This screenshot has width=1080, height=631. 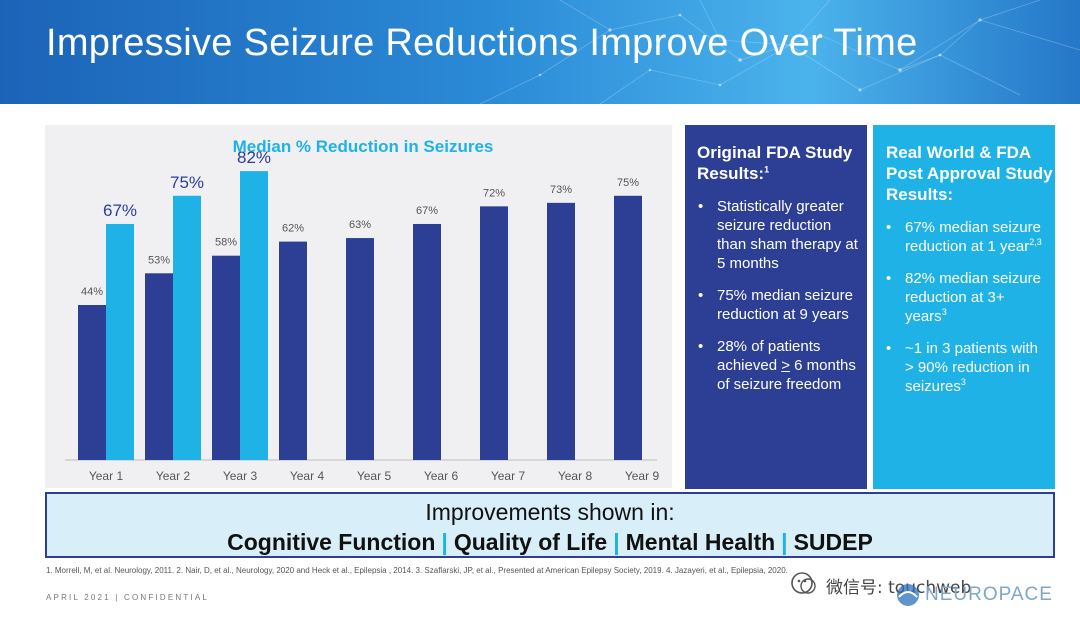 I want to click on data-label: 82%, so click(x=254, y=157).